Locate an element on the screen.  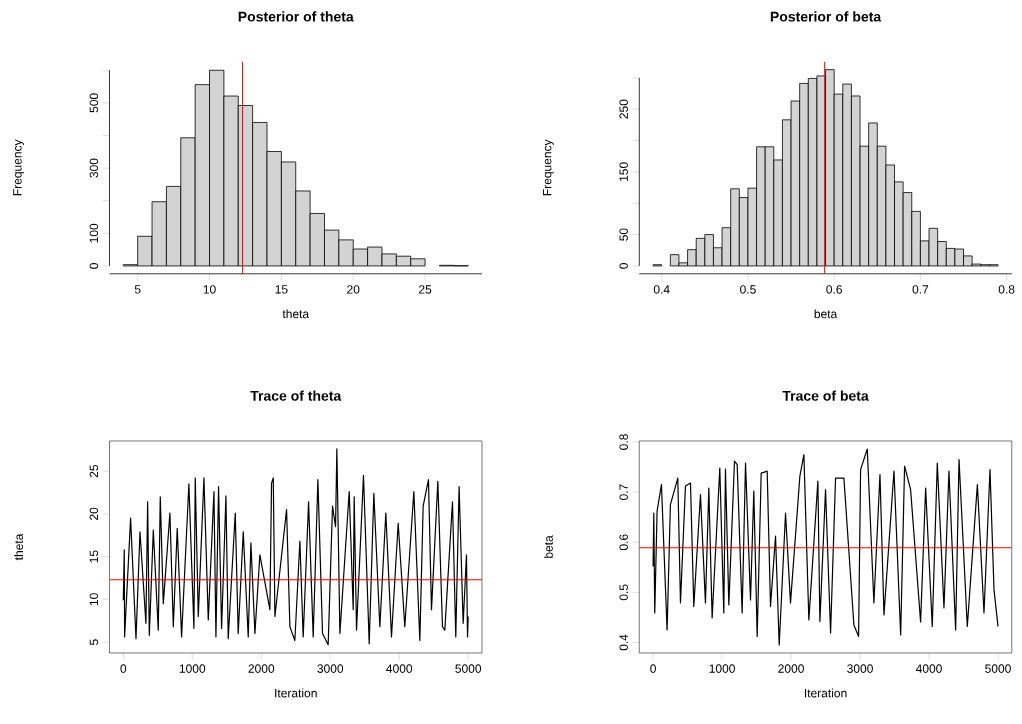
y-tick-label: 0.4 is located at coordinates (623, 642).